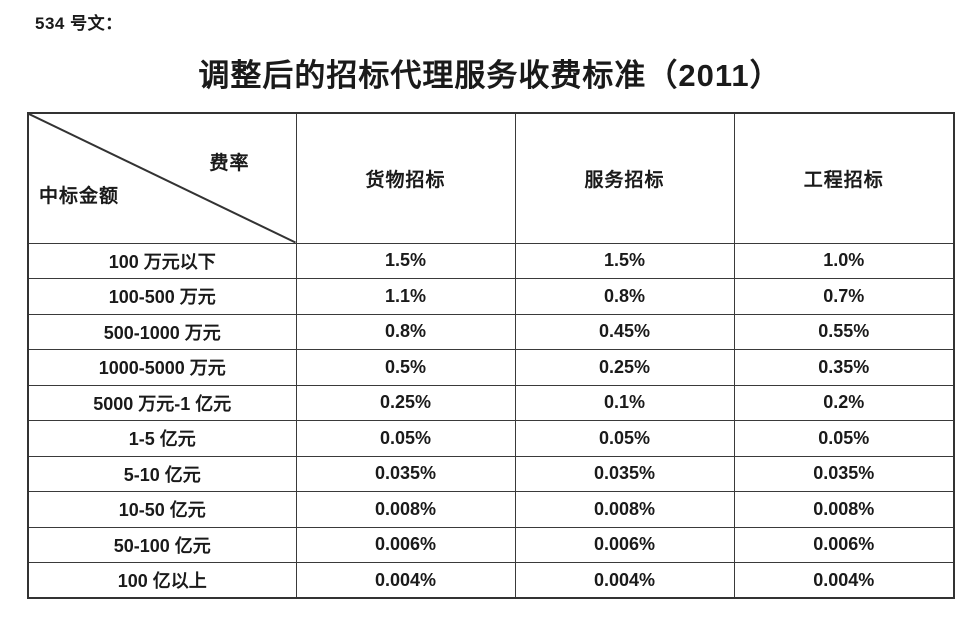  What do you see at coordinates (844, 473) in the screenshot?
I see `rate-cell-engineering: 0.035%` at bounding box center [844, 473].